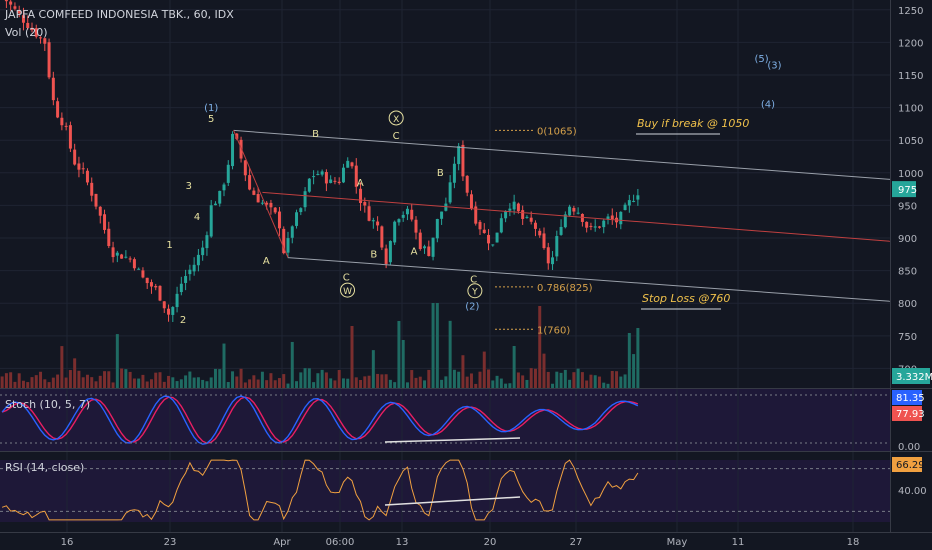 Image resolution: width=932 pixels, height=550 pixels. Describe the element at coordinates (907, 464) in the screenshot. I see `rsi-value-tag` at that location.